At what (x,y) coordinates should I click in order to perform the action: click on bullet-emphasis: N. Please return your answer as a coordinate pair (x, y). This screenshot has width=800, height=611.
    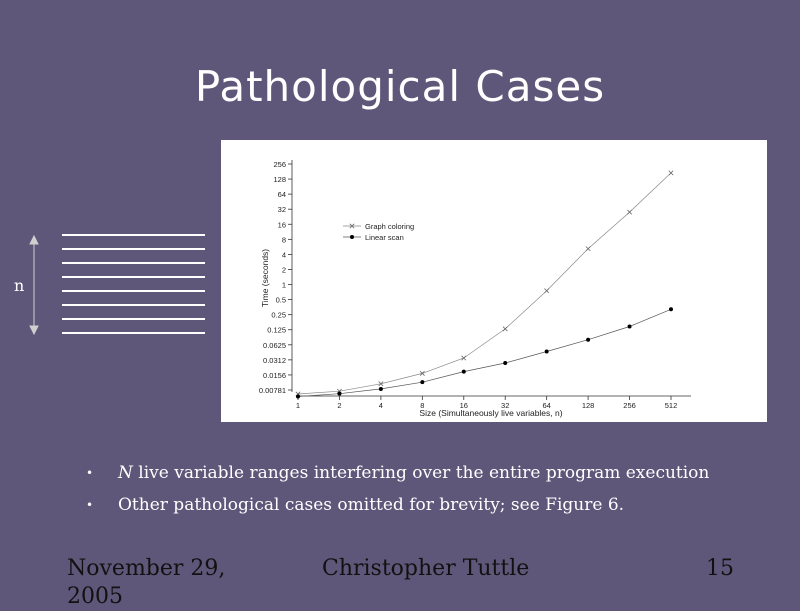
    Looking at the image, I should click on (125, 473).